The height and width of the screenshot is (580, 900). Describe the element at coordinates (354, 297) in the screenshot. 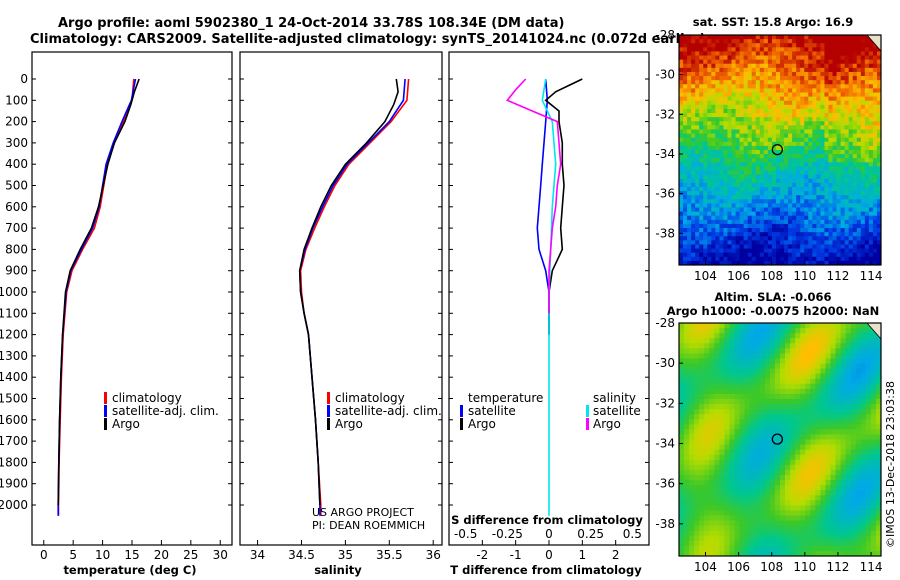

I see `salinity-series` at that location.